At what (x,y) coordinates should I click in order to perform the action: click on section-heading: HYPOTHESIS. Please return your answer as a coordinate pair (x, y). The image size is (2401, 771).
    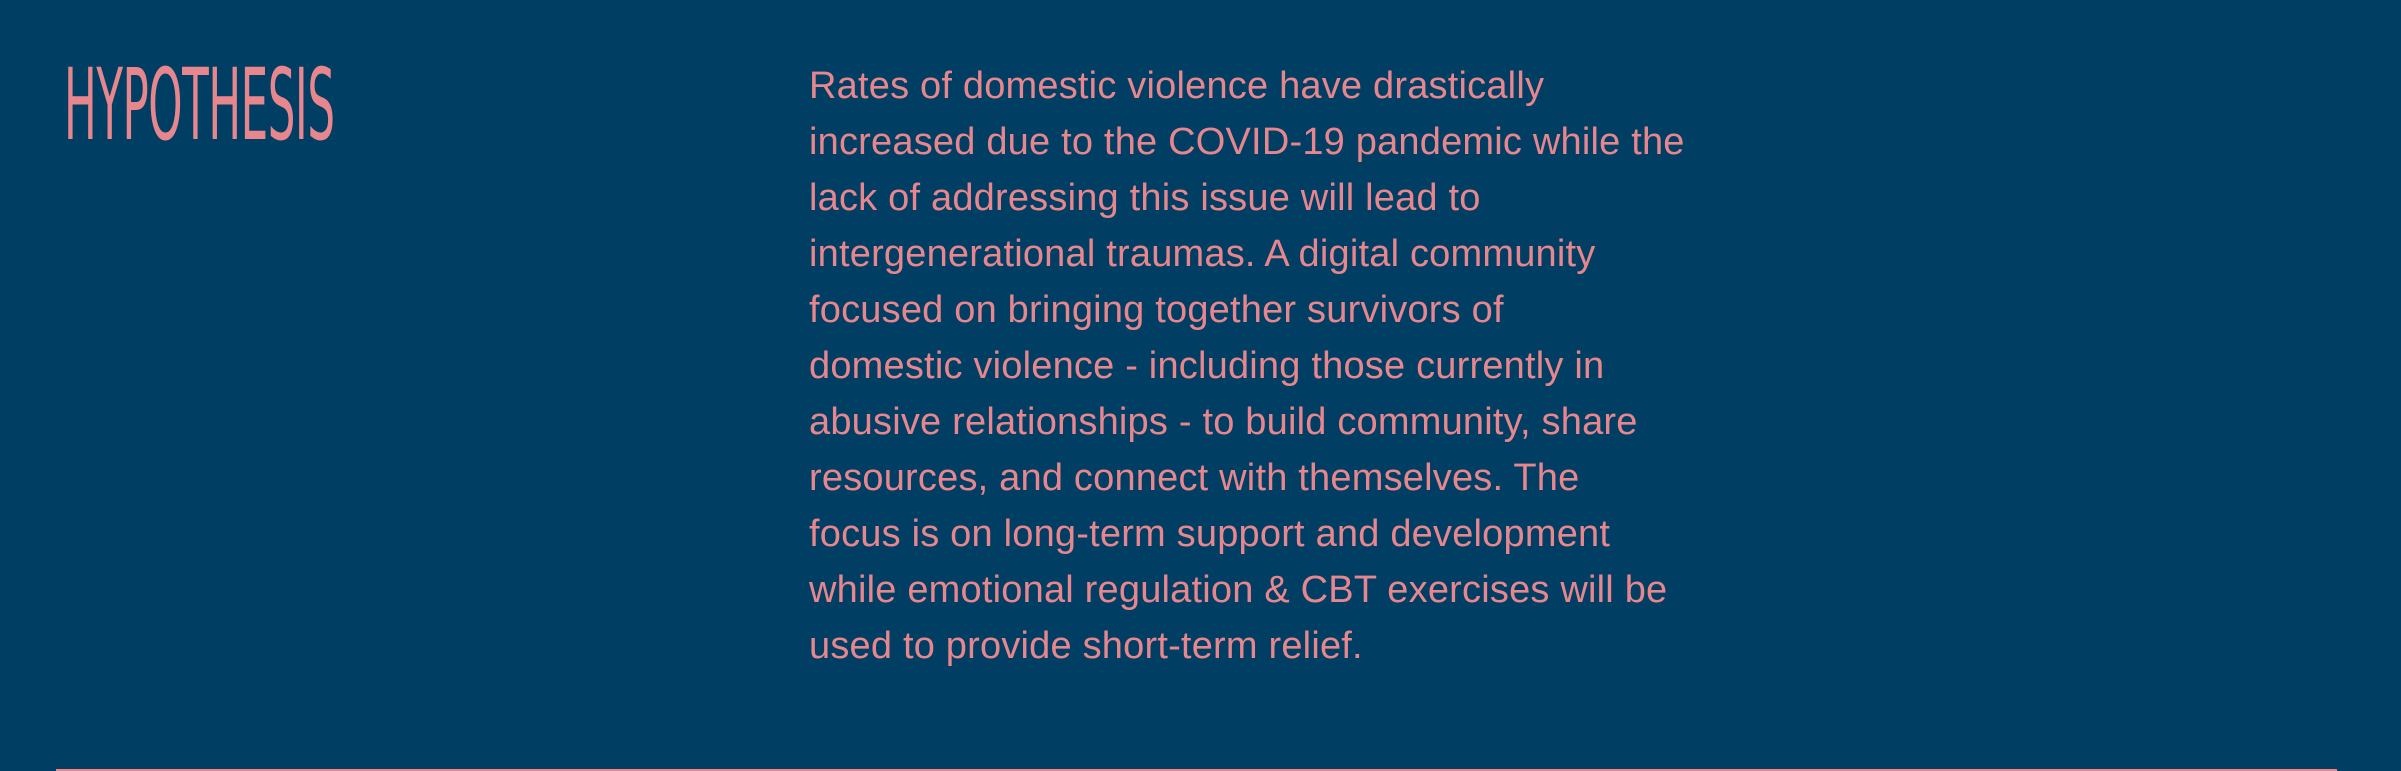
    Looking at the image, I should click on (199, 105).